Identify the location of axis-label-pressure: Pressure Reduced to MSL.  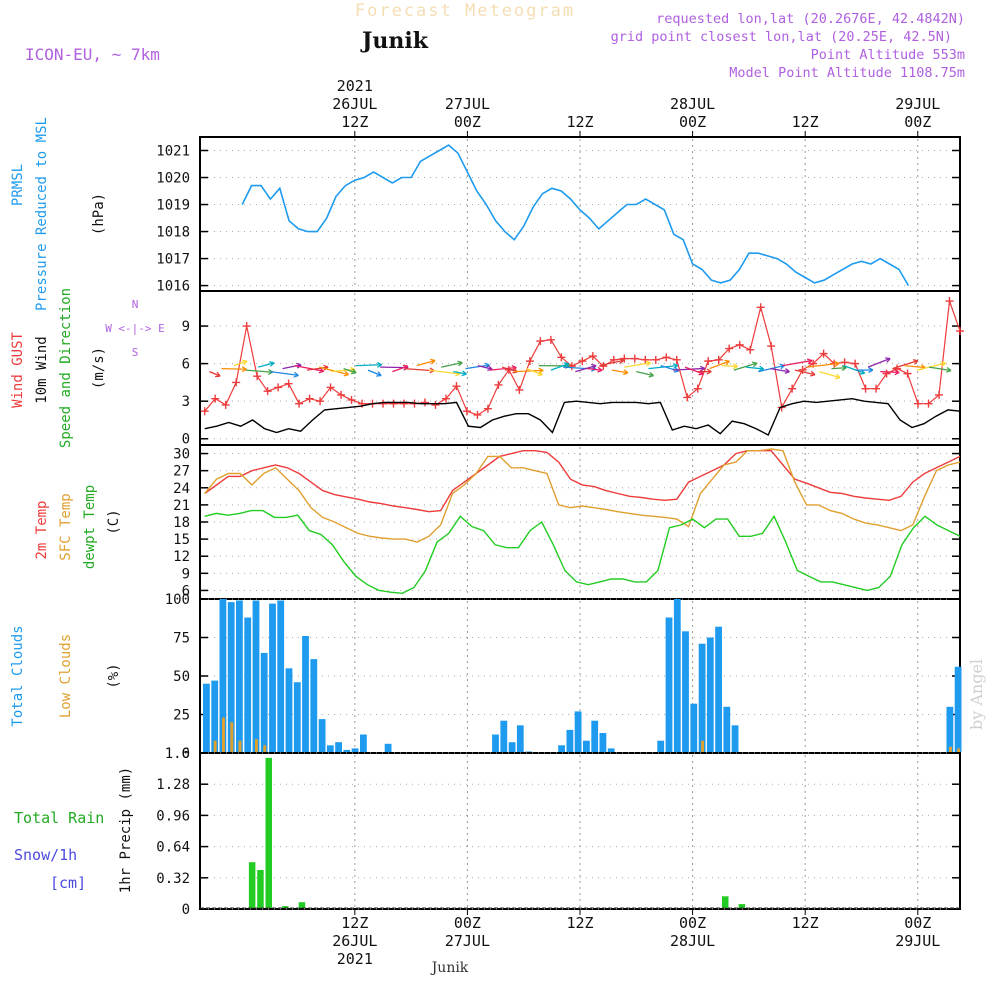
(42, 214).